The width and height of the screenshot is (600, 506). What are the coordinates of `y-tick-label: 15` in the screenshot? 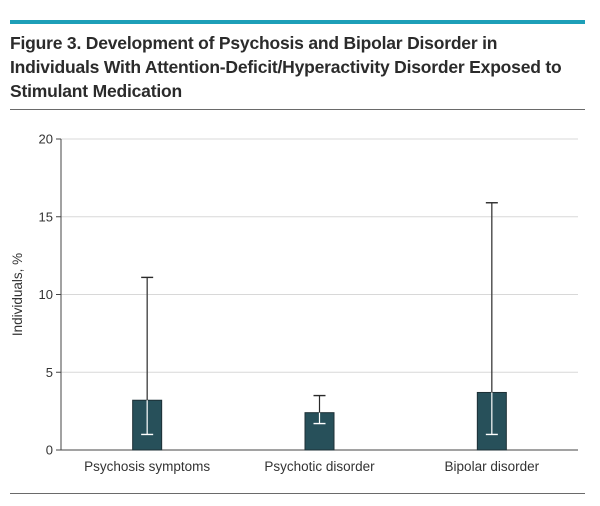 It's located at (46, 216).